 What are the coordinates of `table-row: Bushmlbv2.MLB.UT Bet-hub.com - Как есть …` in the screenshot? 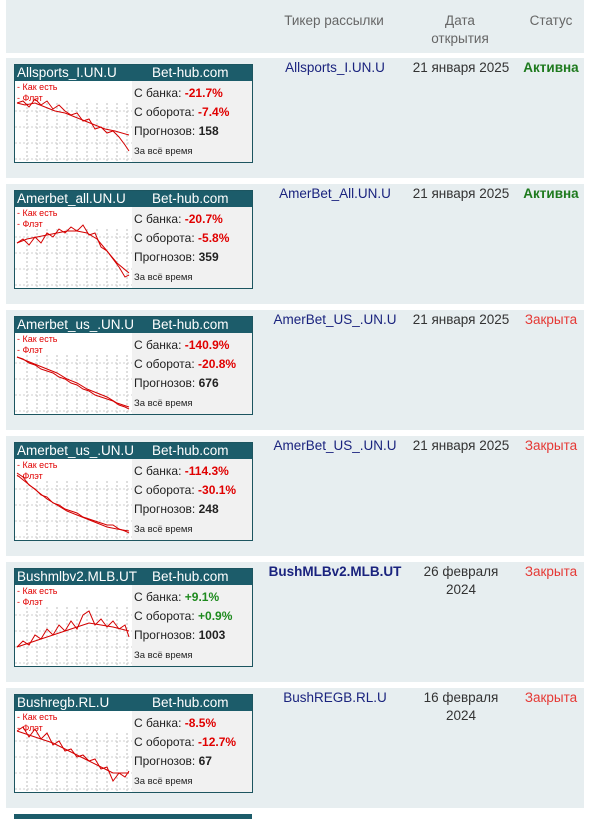 It's located at (295, 622).